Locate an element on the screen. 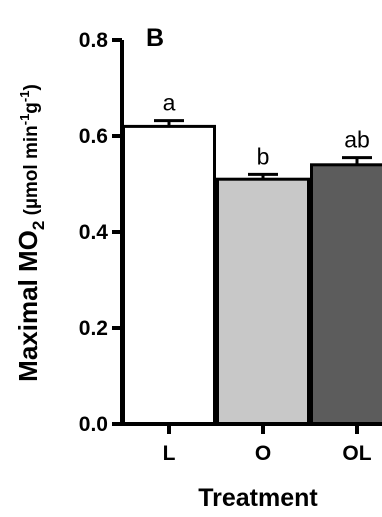 Image resolution: width=382 pixels, height=517 pixels. y-axis-title-unit-post: ) is located at coordinates (31, 87).